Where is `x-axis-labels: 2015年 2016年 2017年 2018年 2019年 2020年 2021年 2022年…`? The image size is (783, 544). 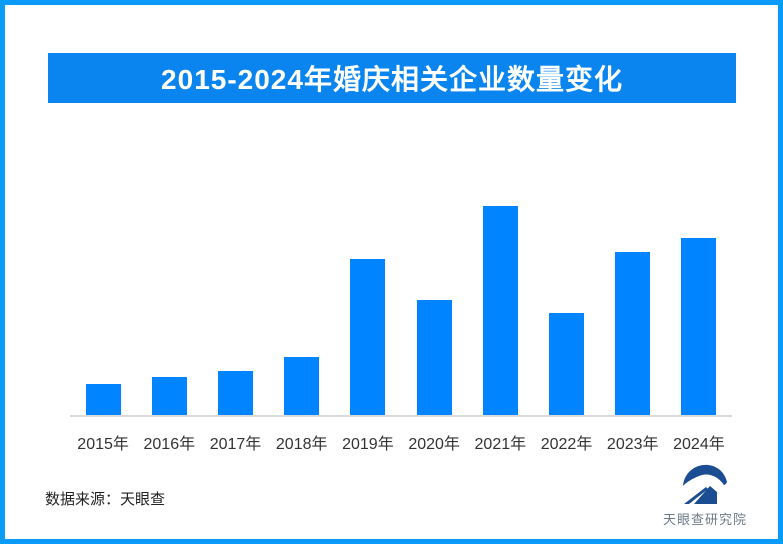 x-axis-labels: 2015年 2016年 2017年 2018年 2019年 2020年 2021年 2022年… is located at coordinates (401, 442).